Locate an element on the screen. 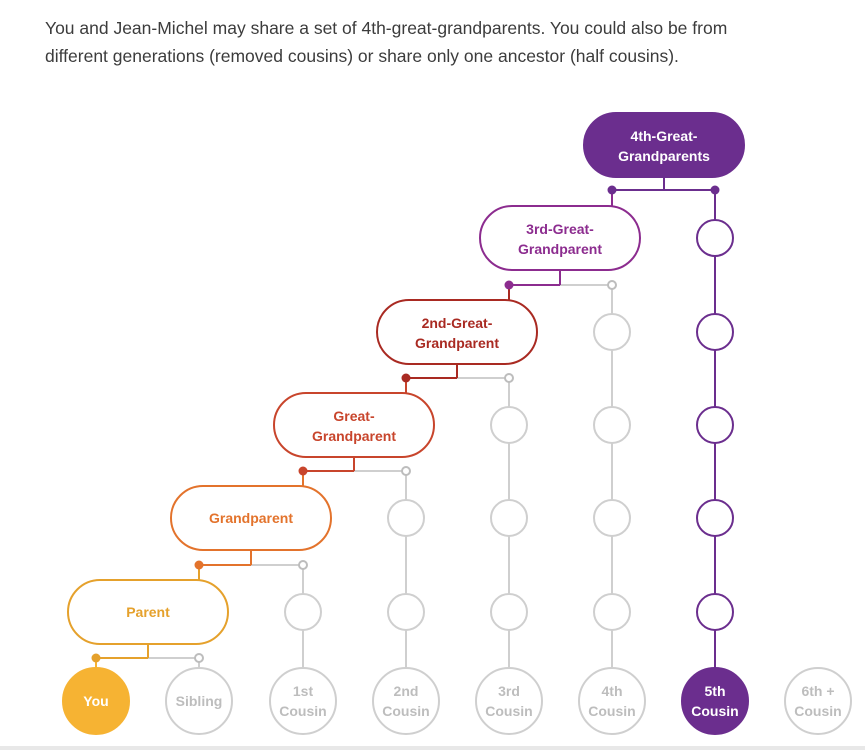 The image size is (865, 750). 6th-cousin-label: Cousin is located at coordinates (817, 711).